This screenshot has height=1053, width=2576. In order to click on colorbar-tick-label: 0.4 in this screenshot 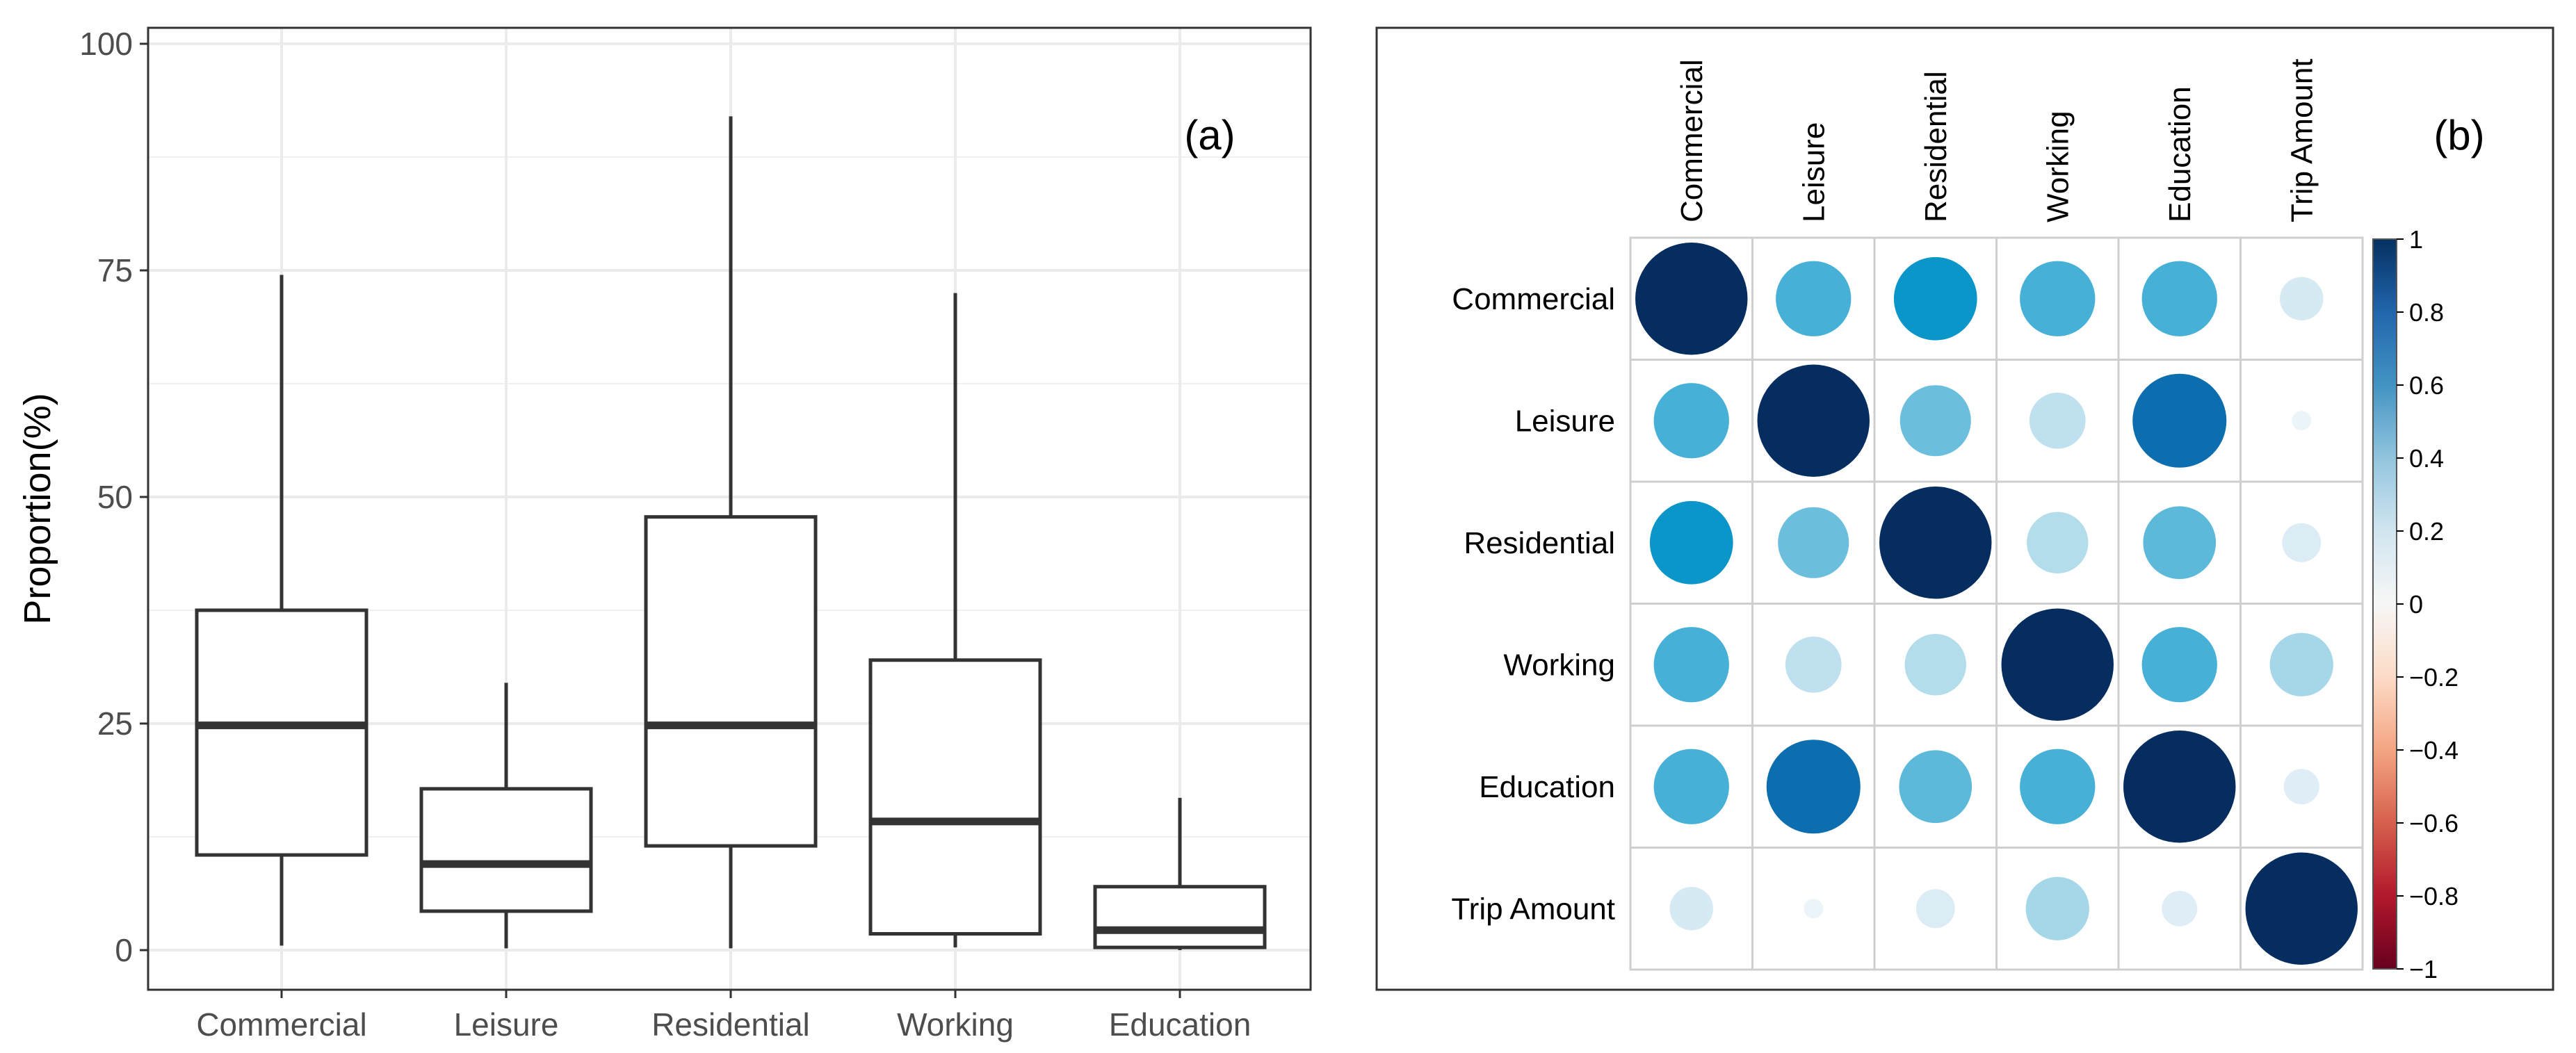, I will do `click(2426, 458)`.